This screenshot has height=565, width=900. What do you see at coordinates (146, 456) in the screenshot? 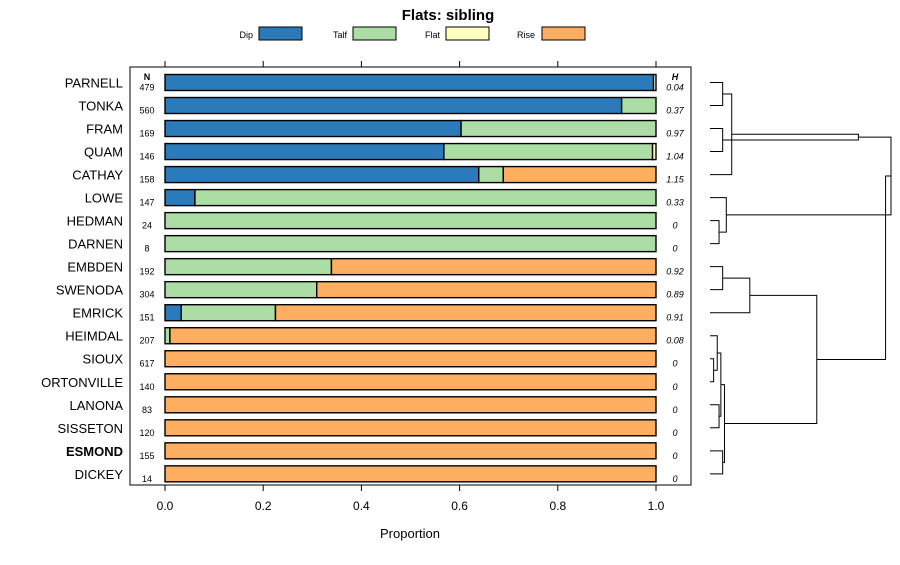
I see `row-n-value: 155` at bounding box center [146, 456].